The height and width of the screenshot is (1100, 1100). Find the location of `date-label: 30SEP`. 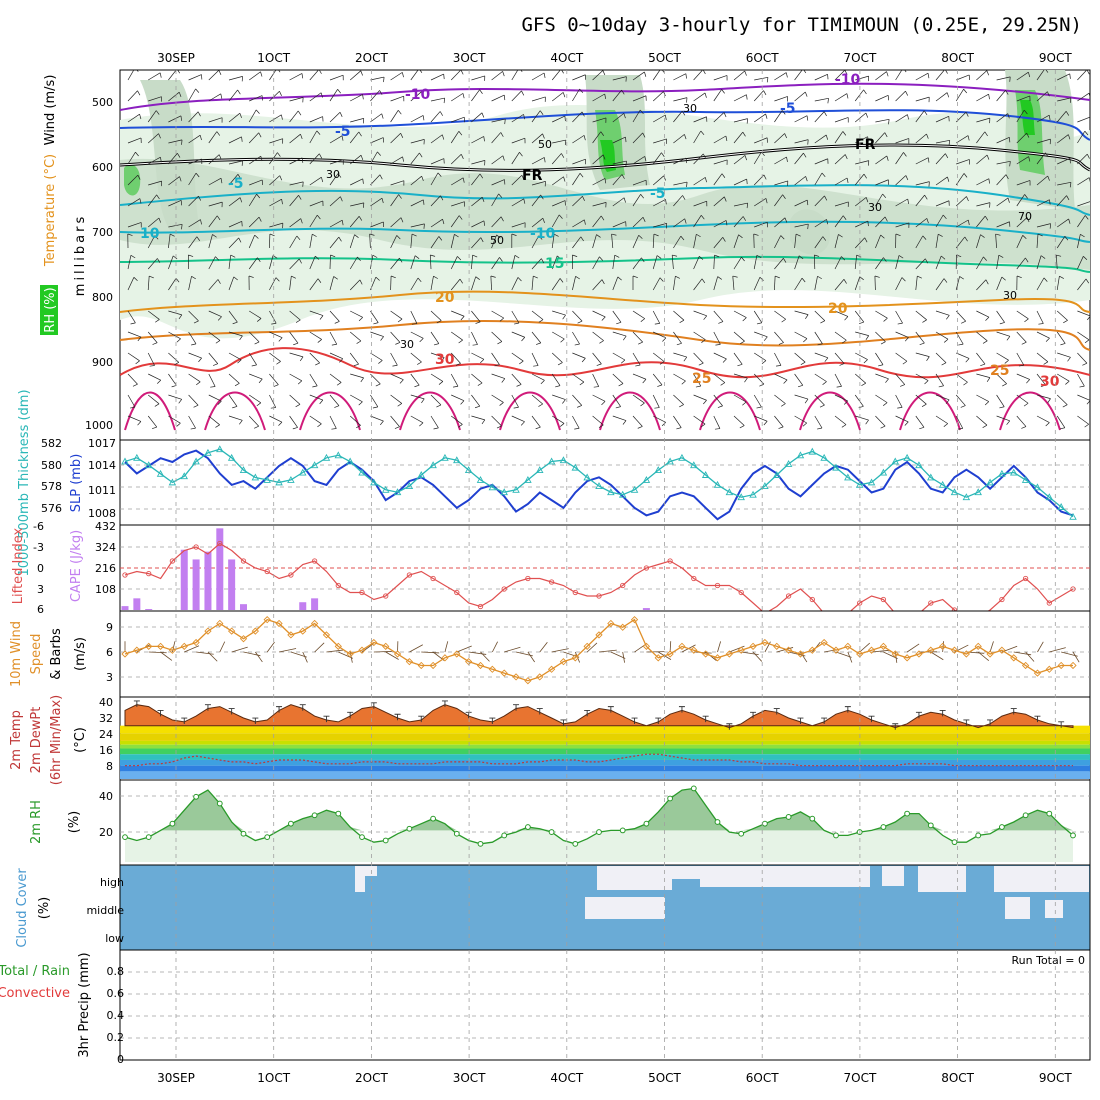

date-label: 30SEP is located at coordinates (176, 1078).